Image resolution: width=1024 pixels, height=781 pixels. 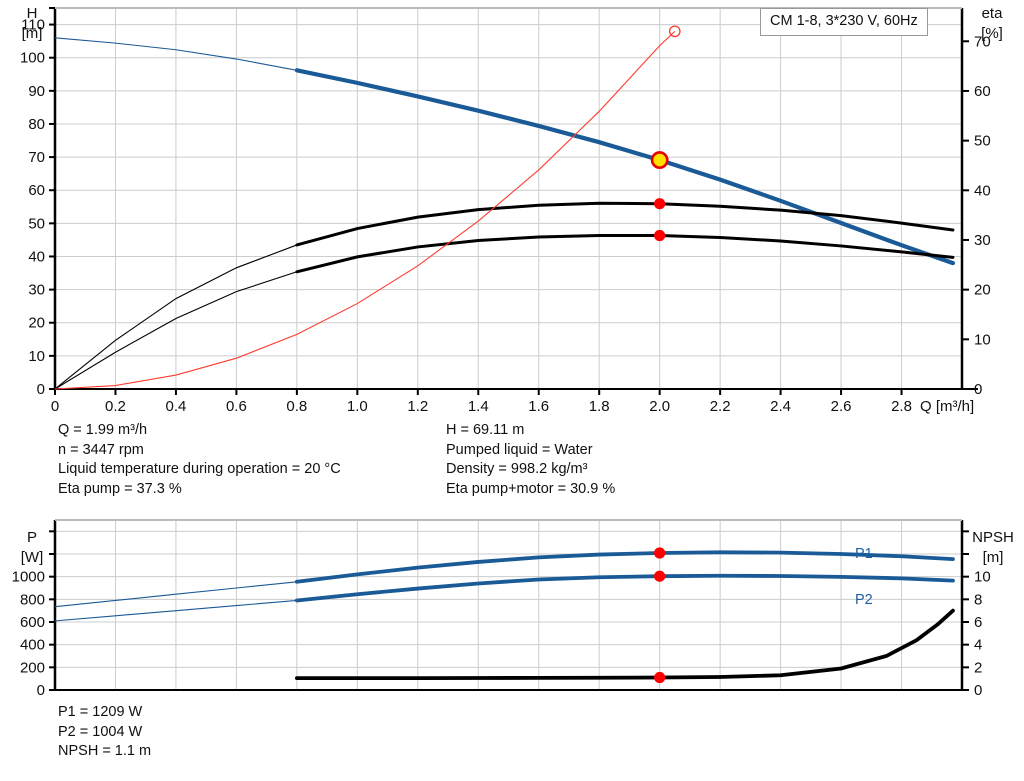 What do you see at coordinates (978, 599) in the screenshot?
I see `tick-label-npsh: 8` at bounding box center [978, 599].